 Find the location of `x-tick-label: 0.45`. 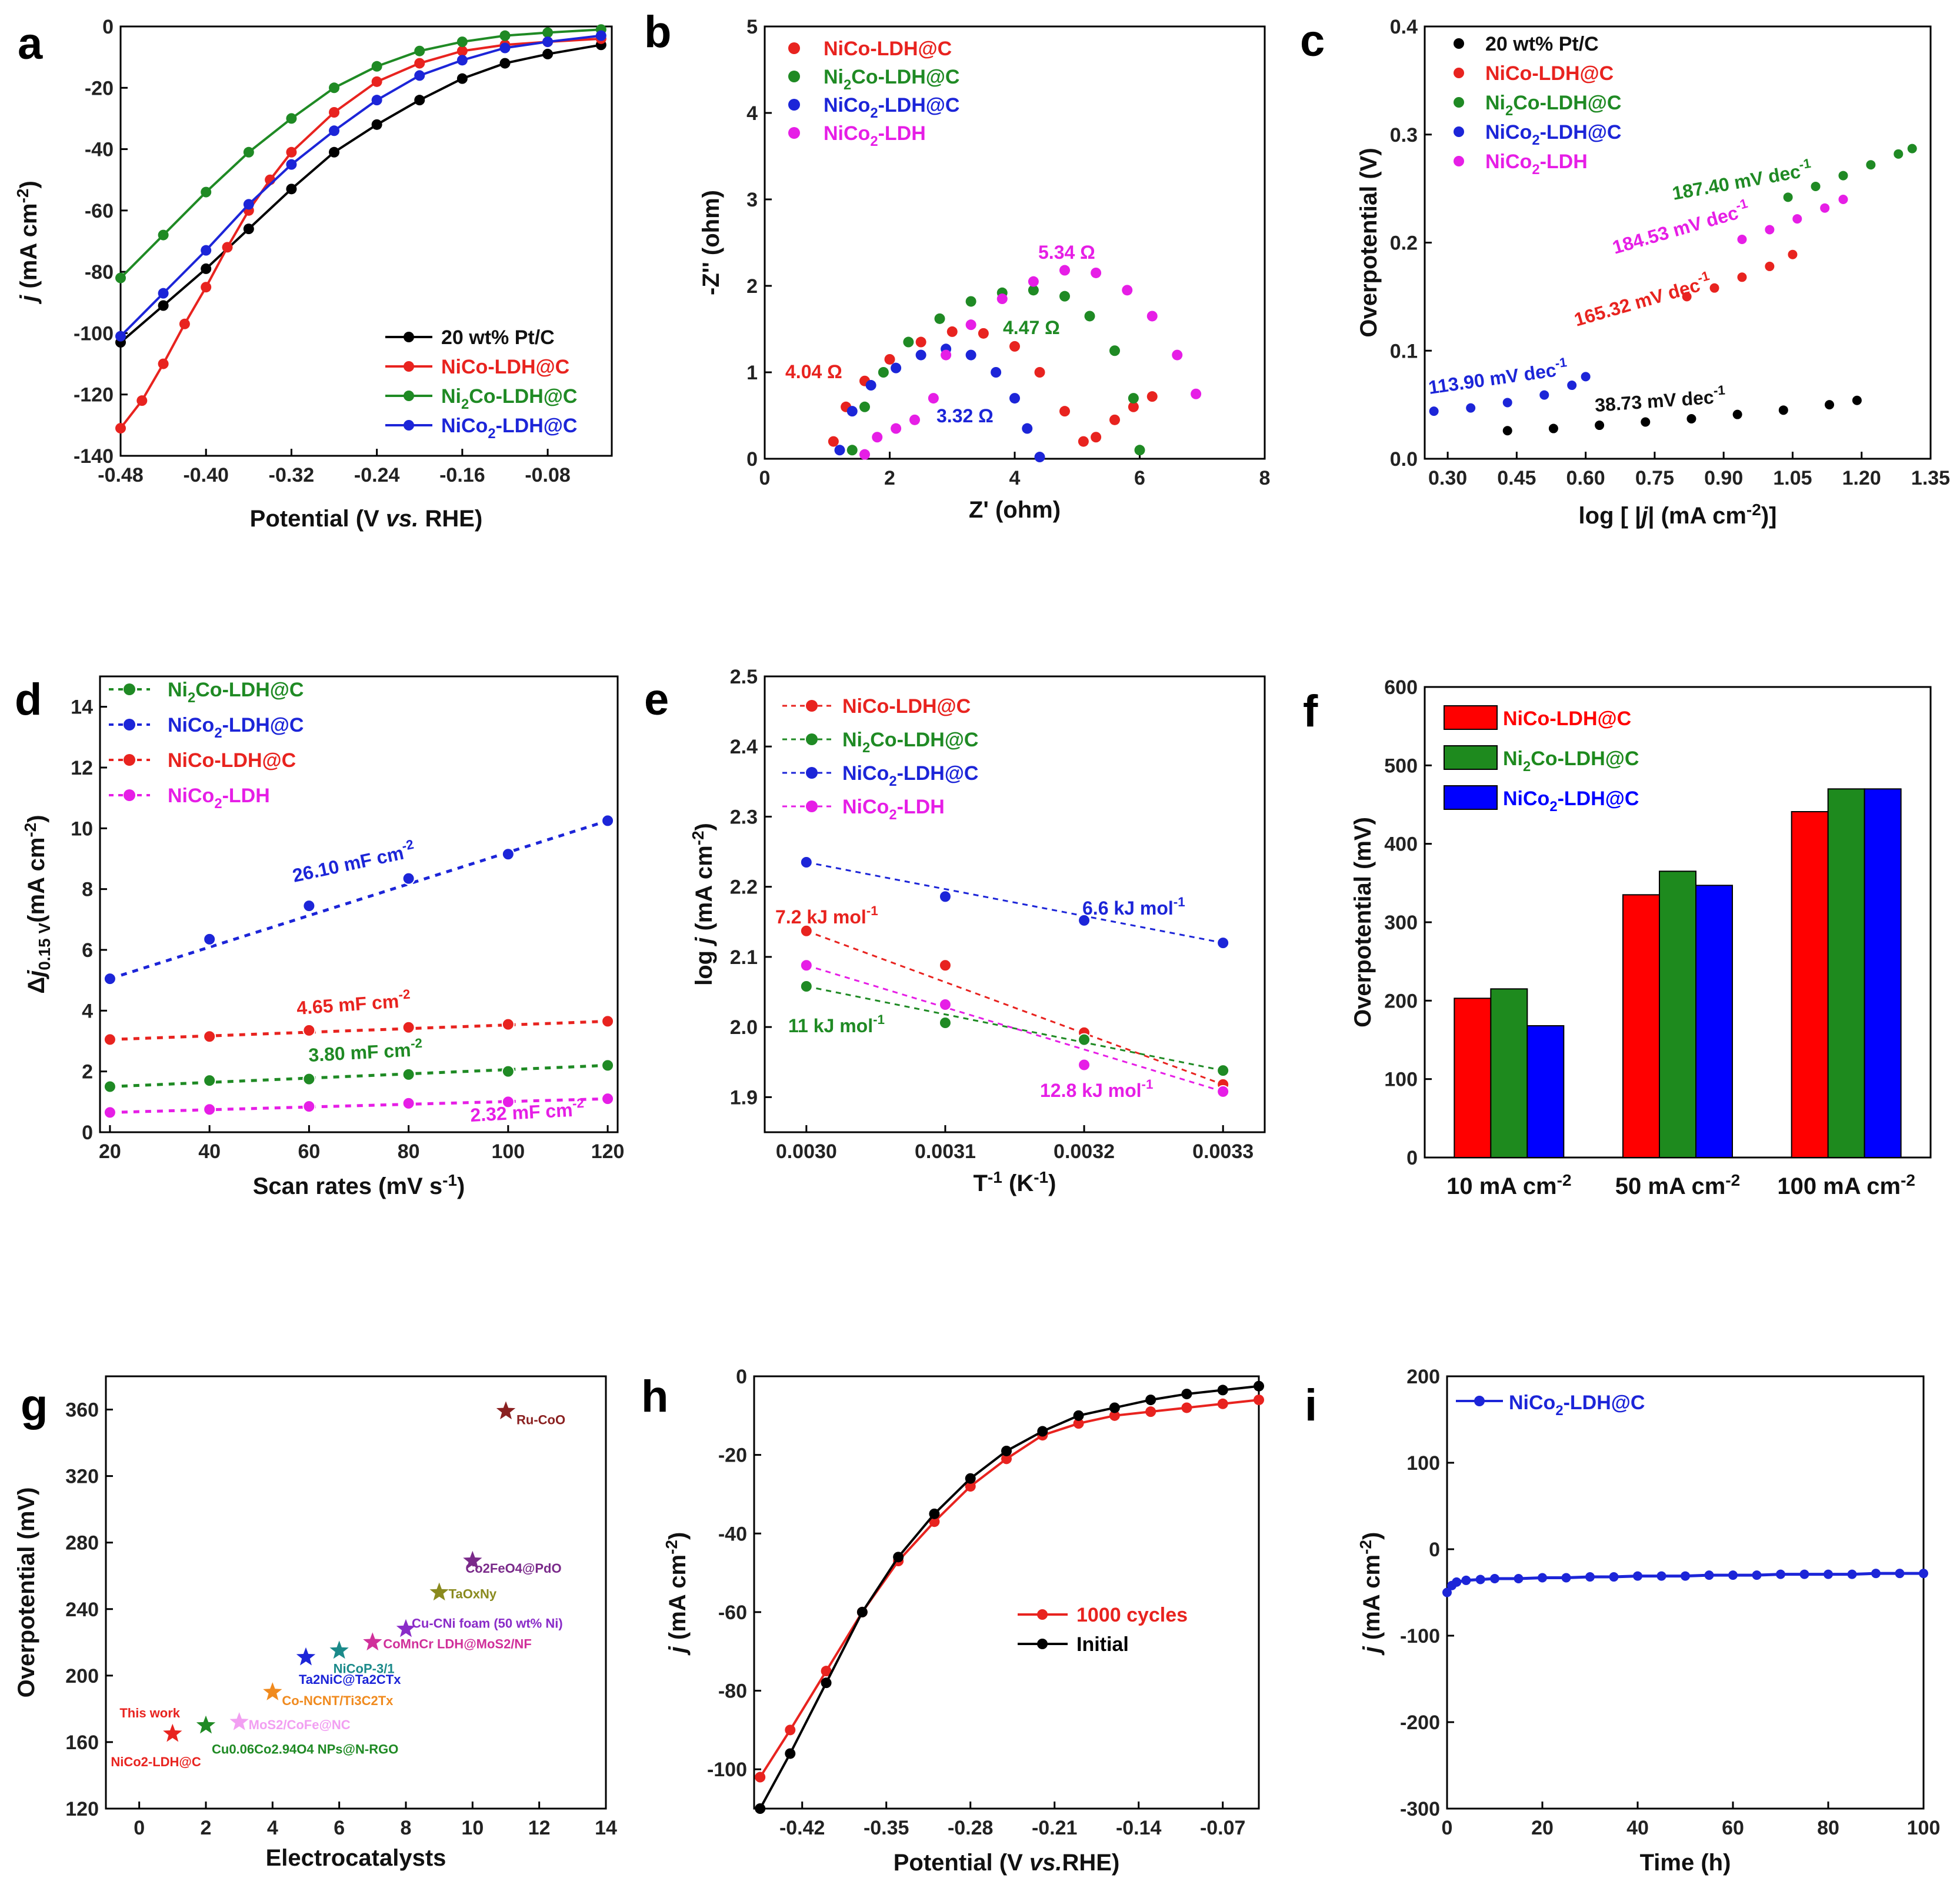

x-tick-label: 0.45 is located at coordinates (1516, 478).